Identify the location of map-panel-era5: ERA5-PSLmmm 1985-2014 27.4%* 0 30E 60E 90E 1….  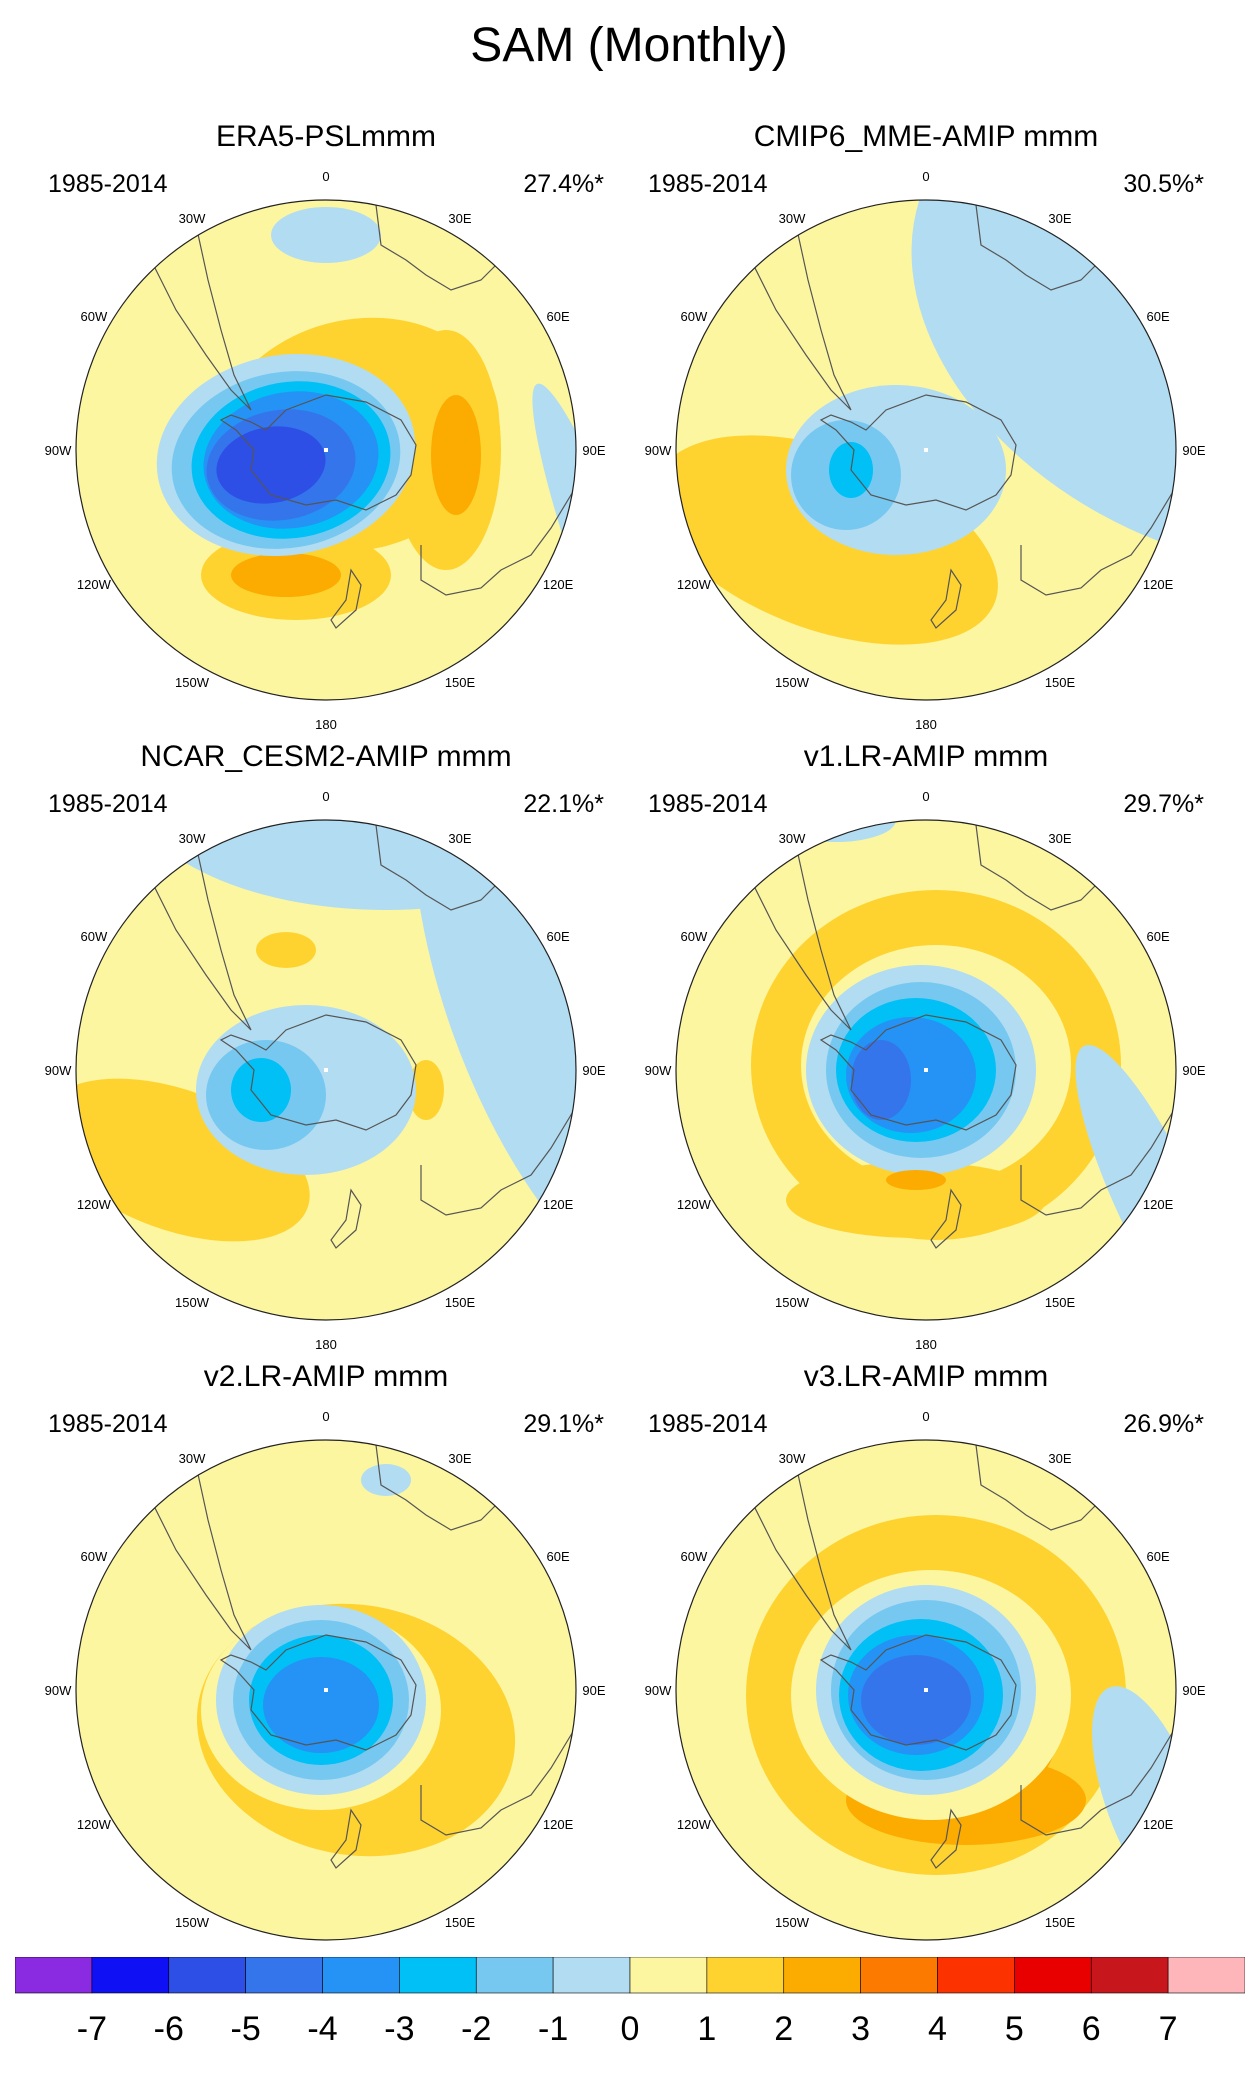
(326, 430).